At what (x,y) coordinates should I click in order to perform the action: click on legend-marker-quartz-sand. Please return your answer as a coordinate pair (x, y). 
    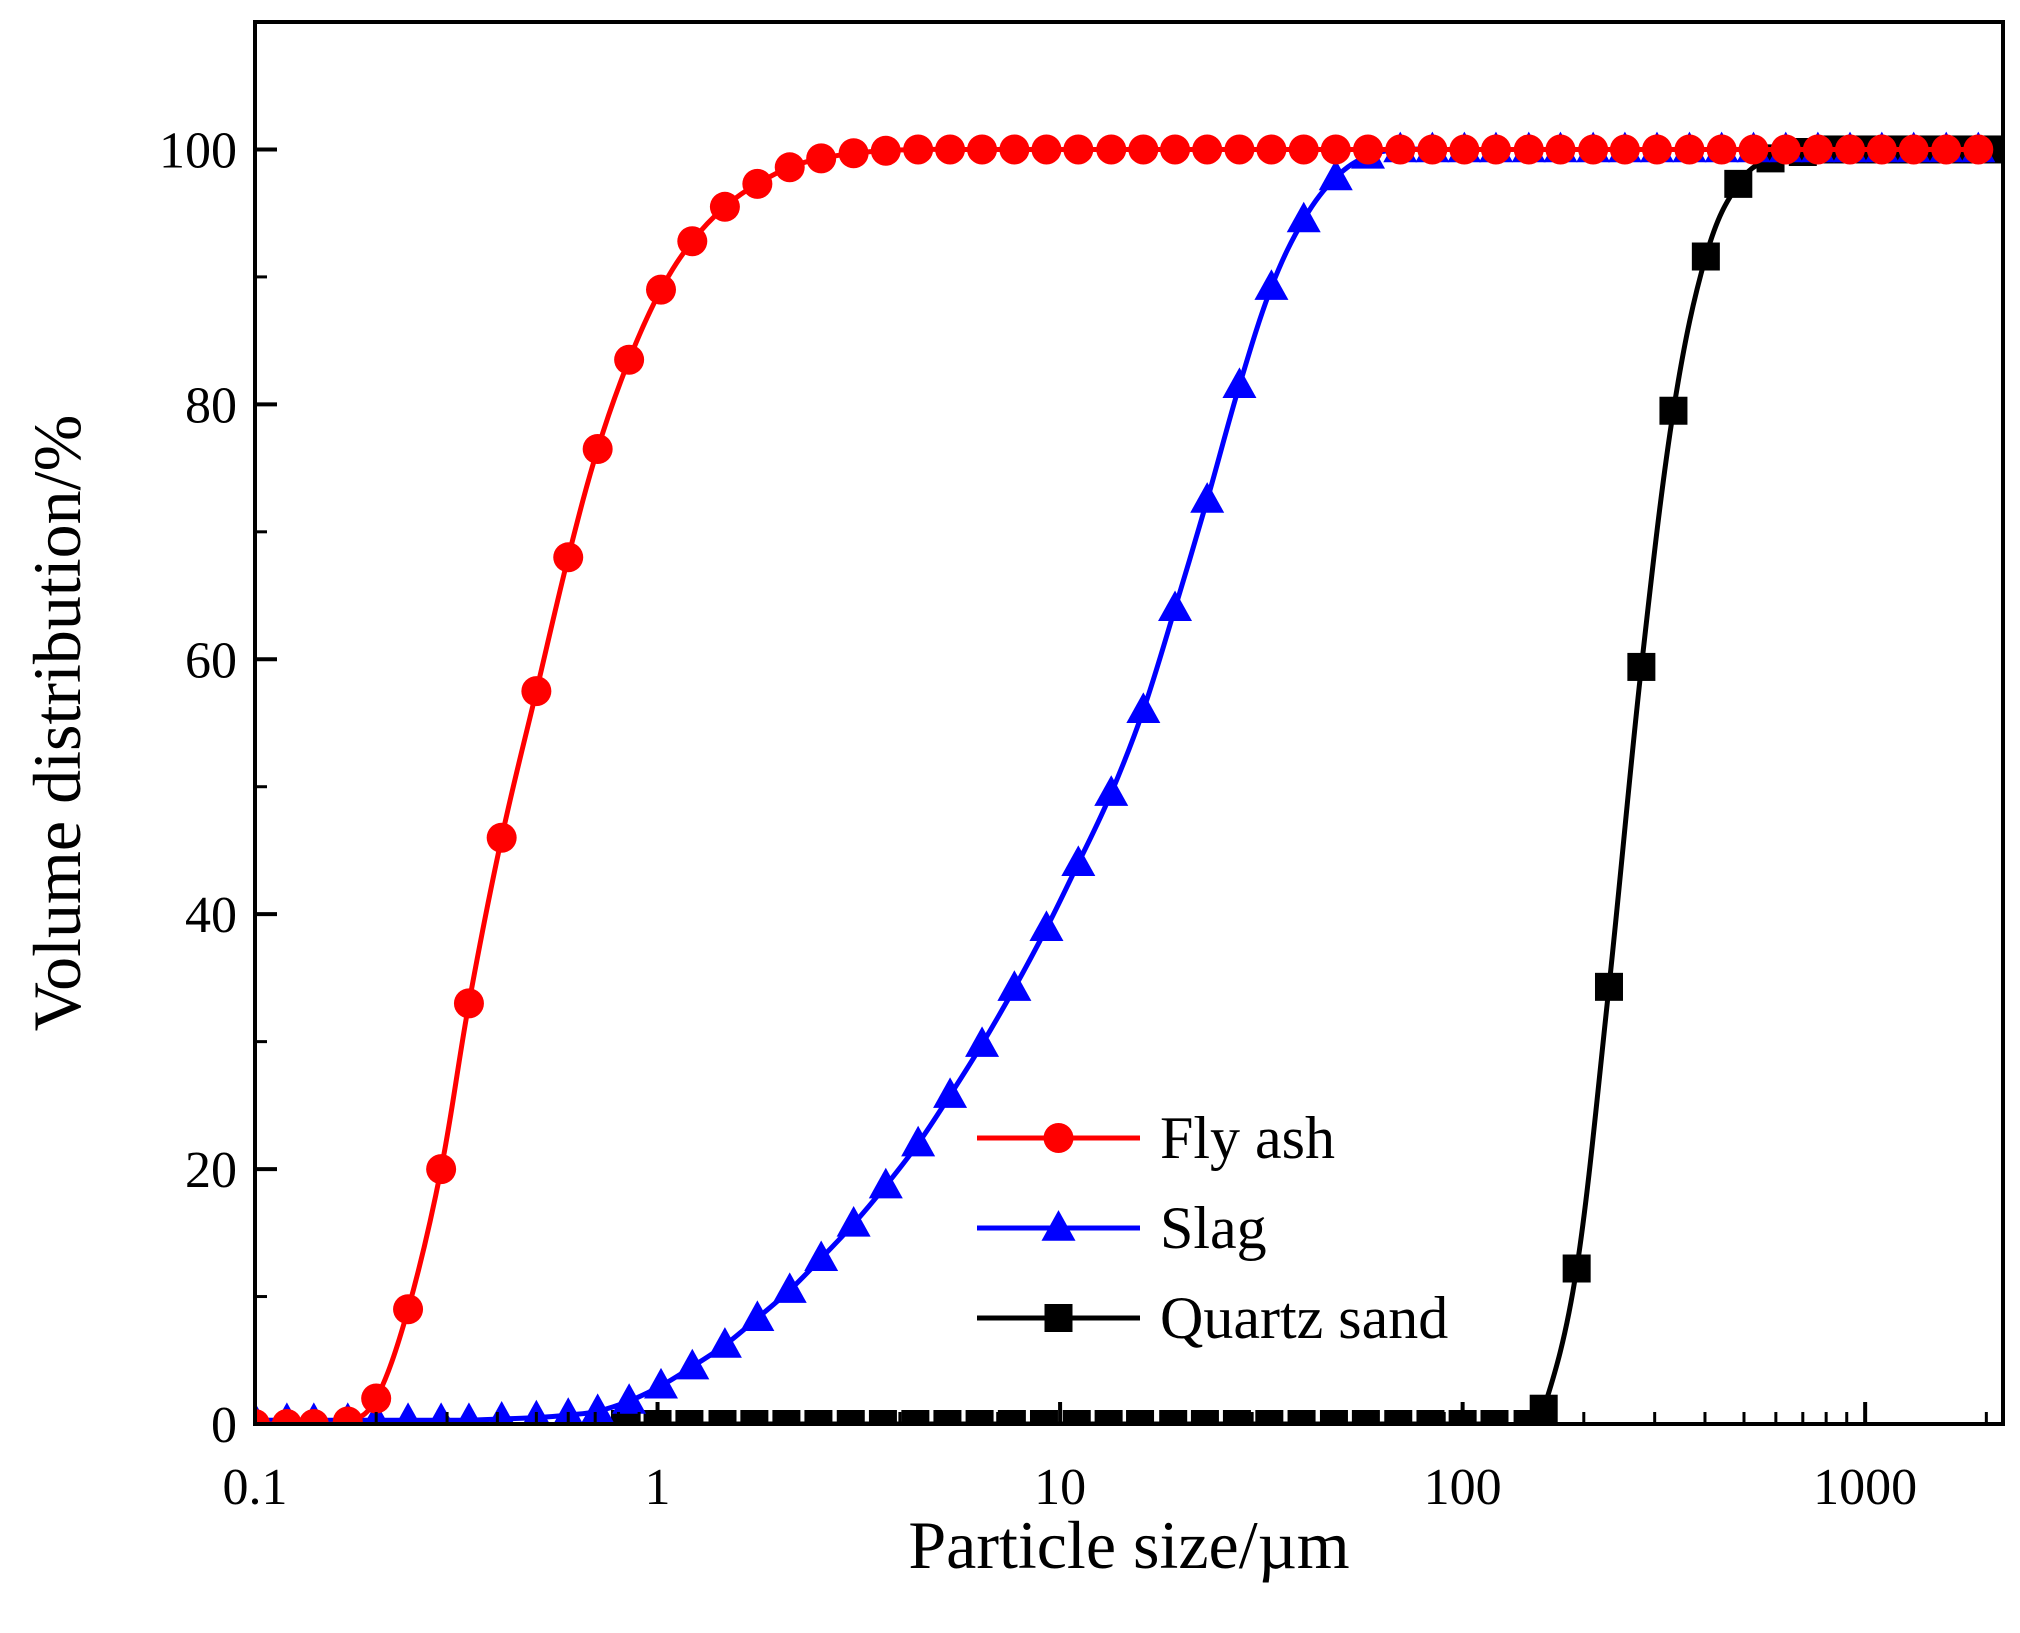
    Looking at the image, I should click on (1058, 1318).